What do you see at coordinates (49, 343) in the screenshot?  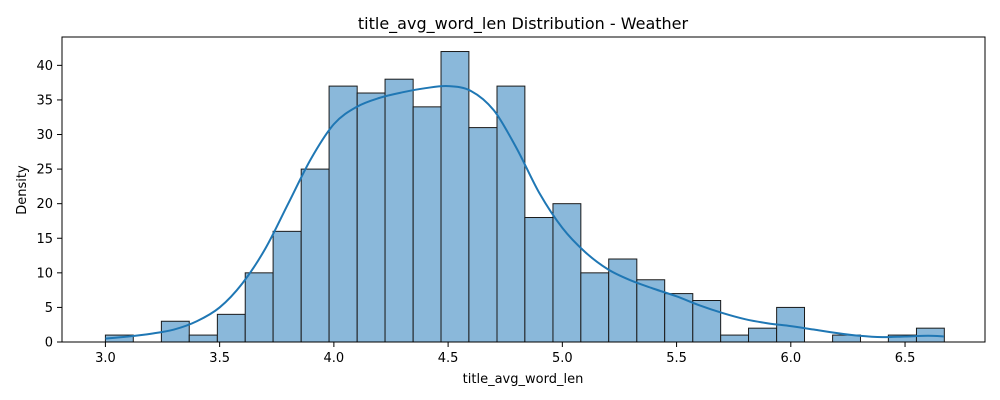 I see `y-tick-label: 0` at bounding box center [49, 343].